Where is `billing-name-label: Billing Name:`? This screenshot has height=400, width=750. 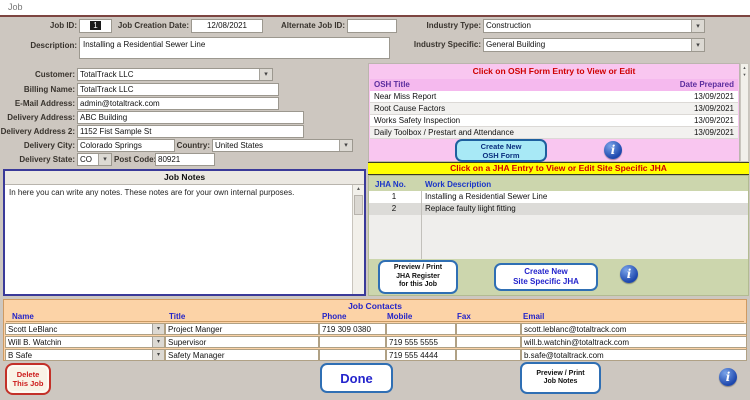 billing-name-label: Billing Name: is located at coordinates (49, 89).